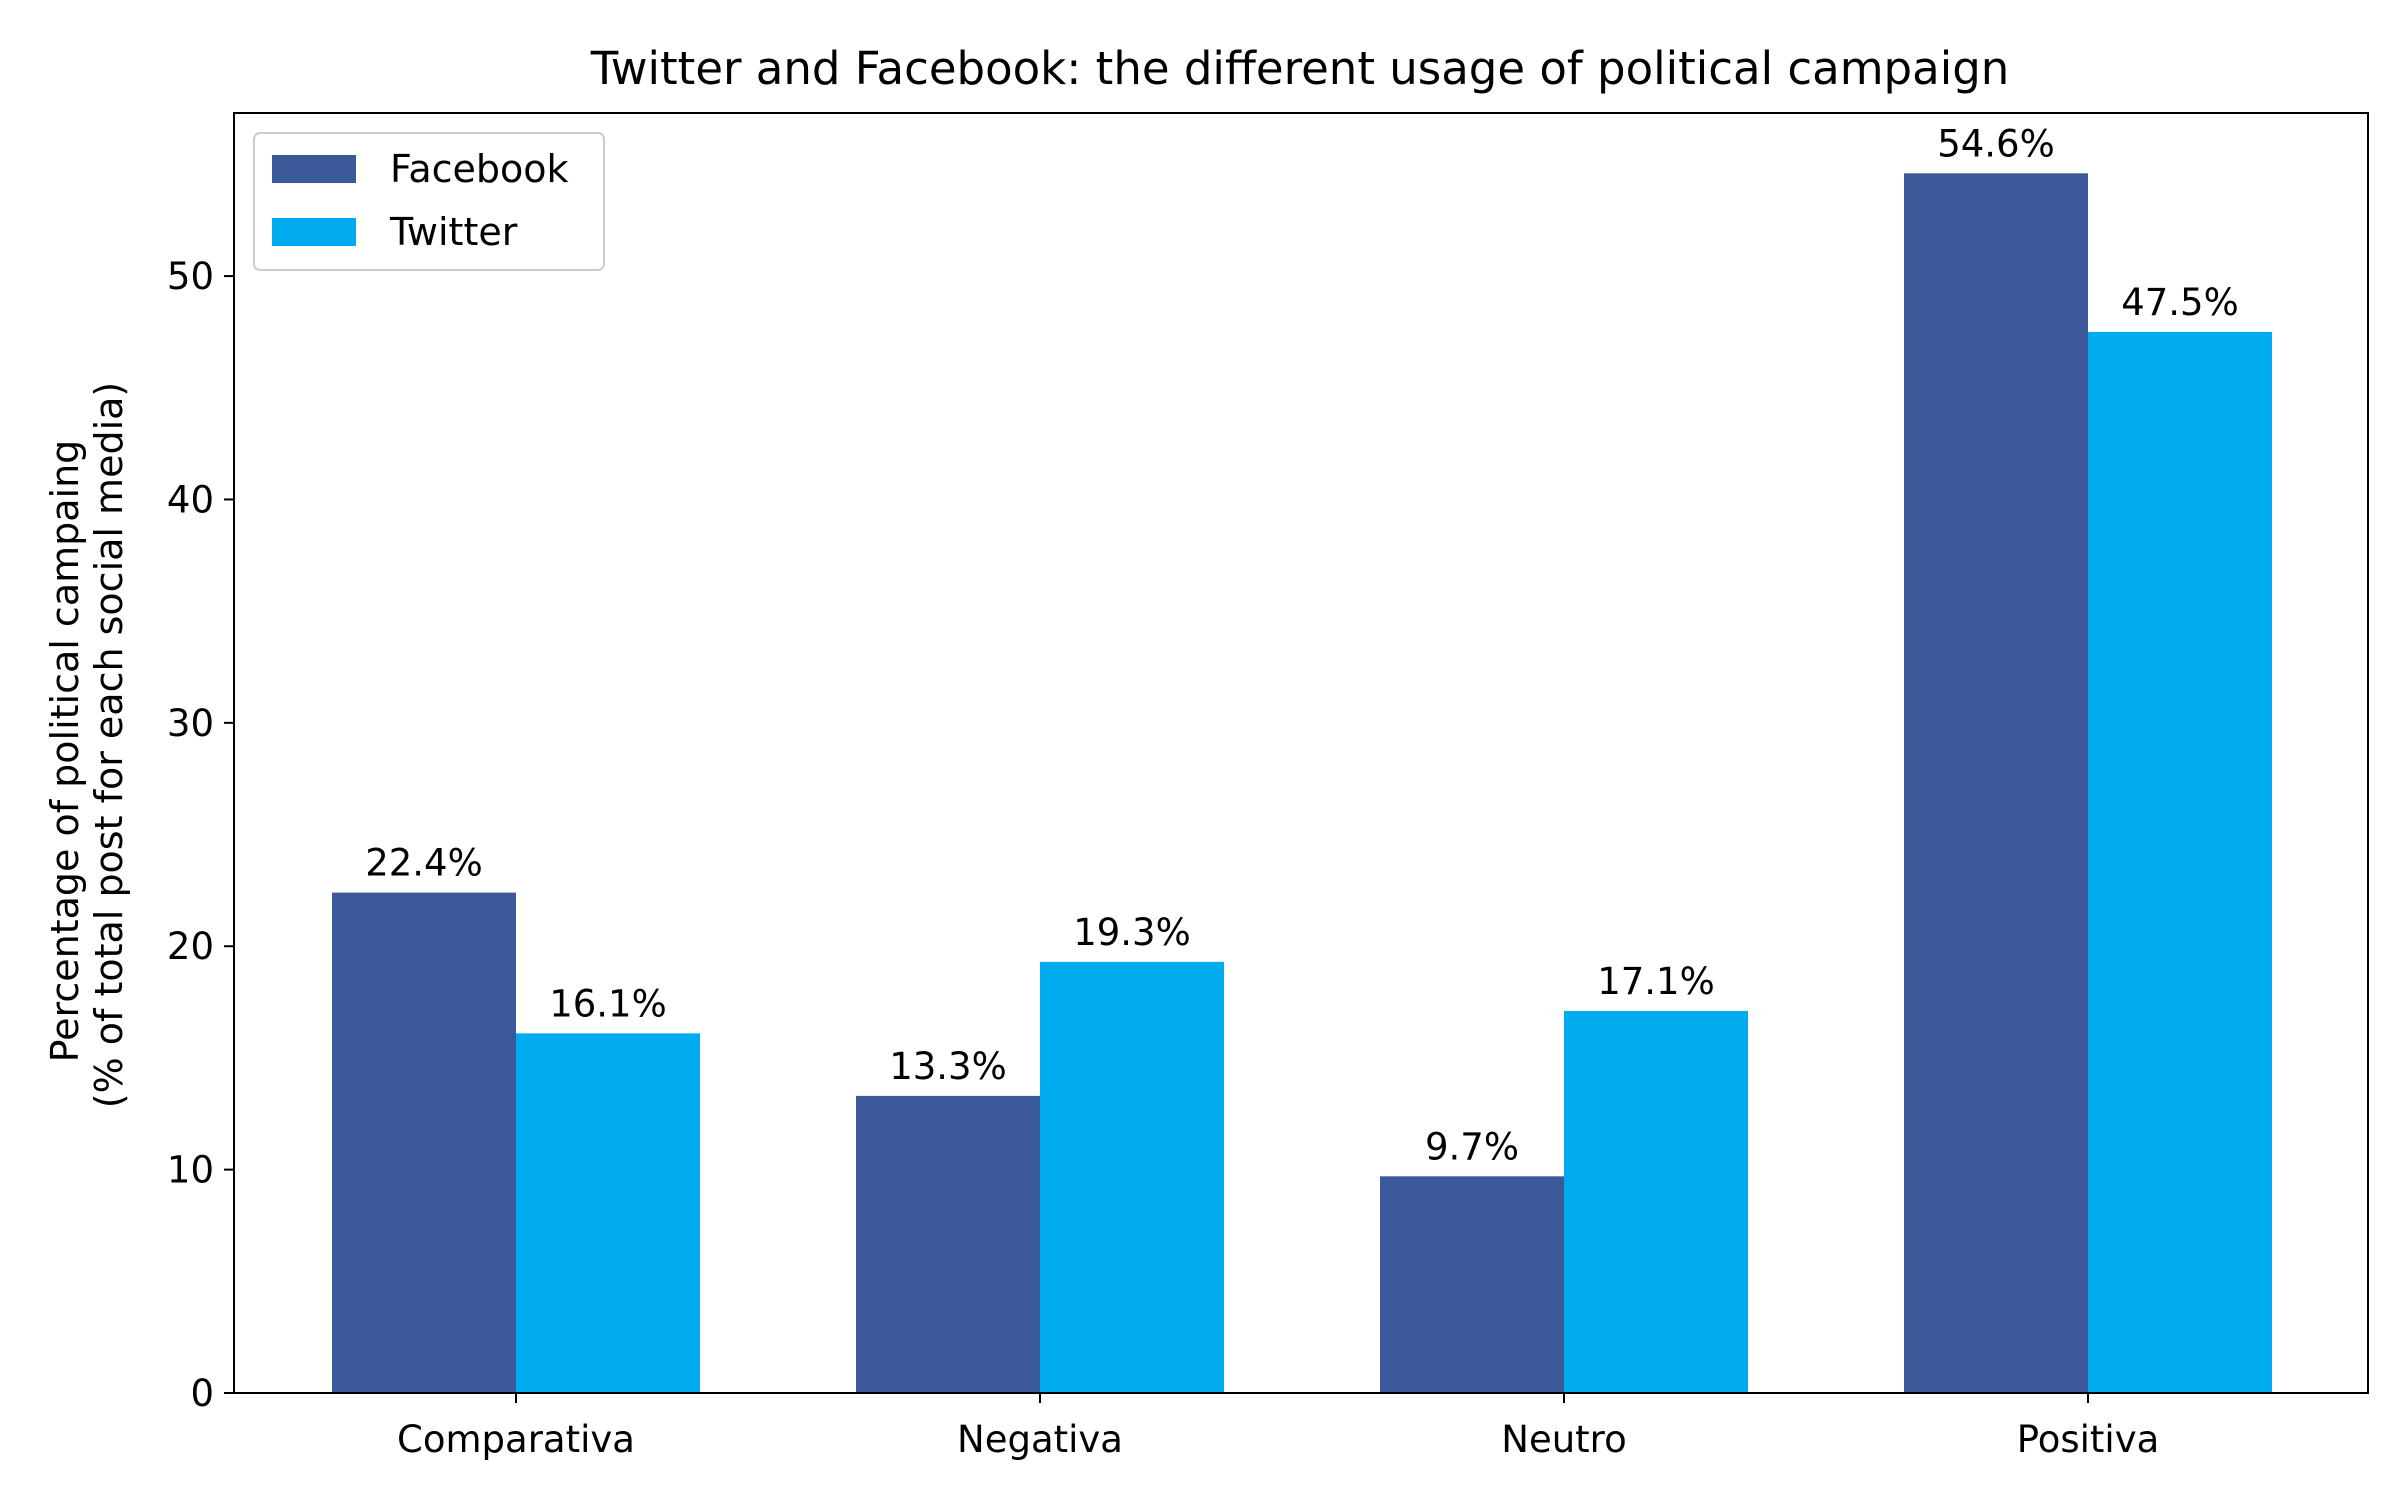 Image resolution: width=2400 pixels, height=1504 pixels. I want to click on legend-swatch-twitter, so click(314, 232).